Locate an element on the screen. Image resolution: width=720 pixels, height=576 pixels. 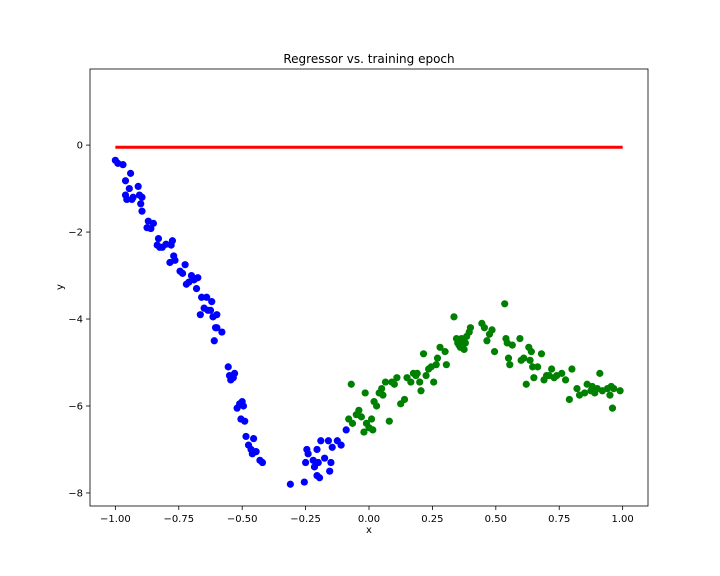
x-axis: −1.00 −0.75 −0.50 −0.25 0.00 0.25 0.50 0.75 1.00 is located at coordinates (367, 515).